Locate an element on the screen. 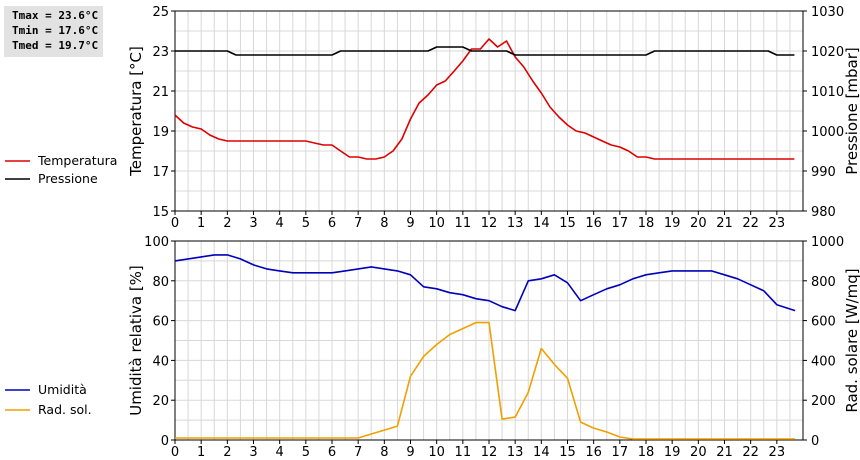 The image size is (860, 460). panel1-x-tick-label: 0 is located at coordinates (175, 223).